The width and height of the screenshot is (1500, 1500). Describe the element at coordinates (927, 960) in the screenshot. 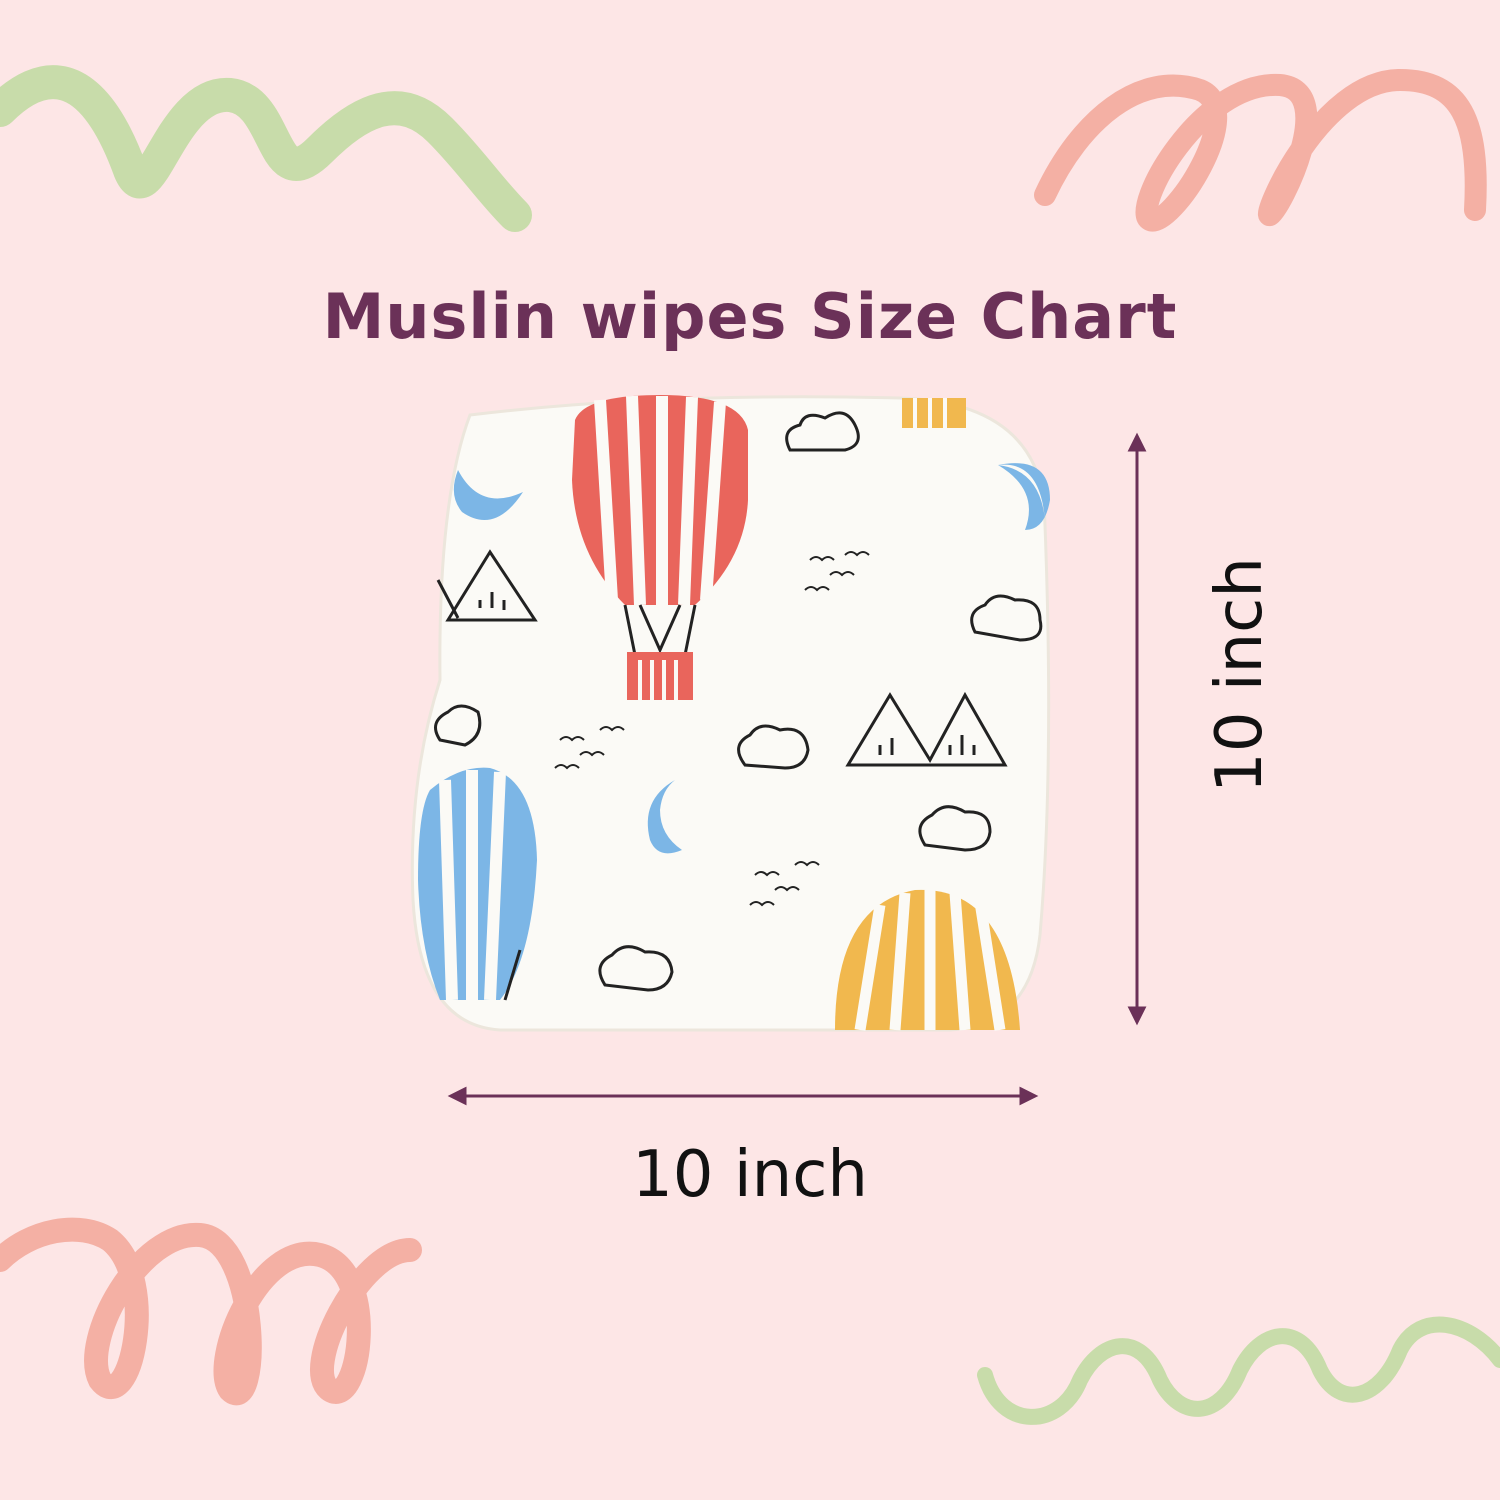

I see `yellow-hot-air-balloon` at that location.